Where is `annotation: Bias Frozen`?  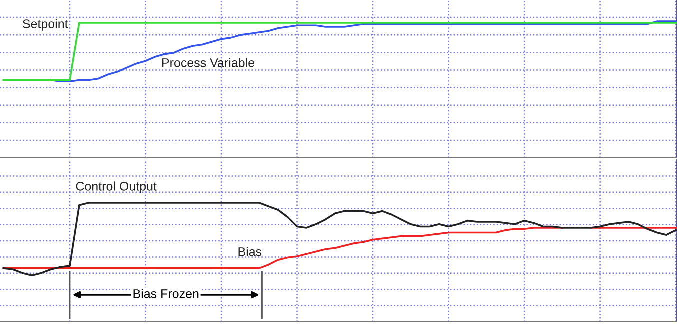 annotation: Bias Frozen is located at coordinates (166, 293).